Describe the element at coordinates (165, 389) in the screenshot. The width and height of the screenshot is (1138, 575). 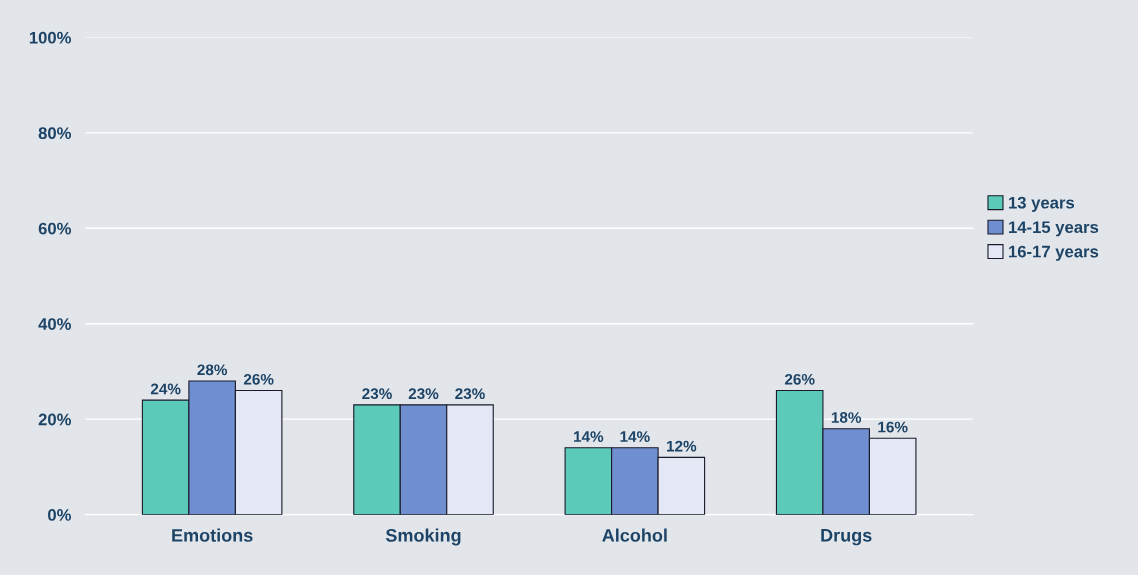
I see `text: 24%` at that location.